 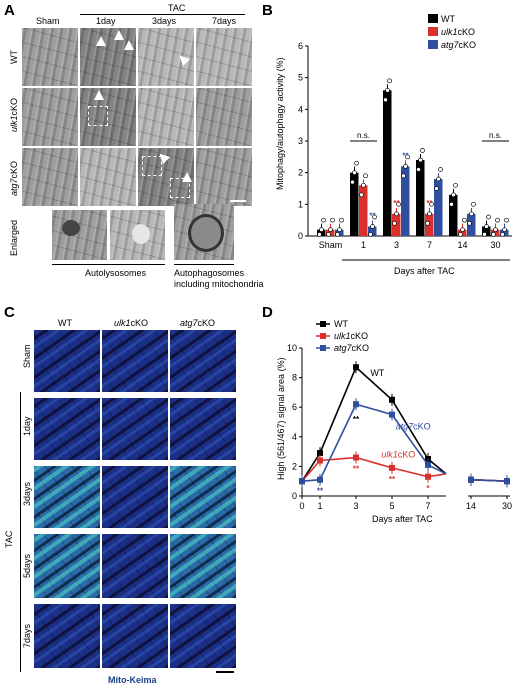 What do you see at coordinates (300, 173) in the screenshot?
I see `y-tick-label: 2` at bounding box center [300, 173].